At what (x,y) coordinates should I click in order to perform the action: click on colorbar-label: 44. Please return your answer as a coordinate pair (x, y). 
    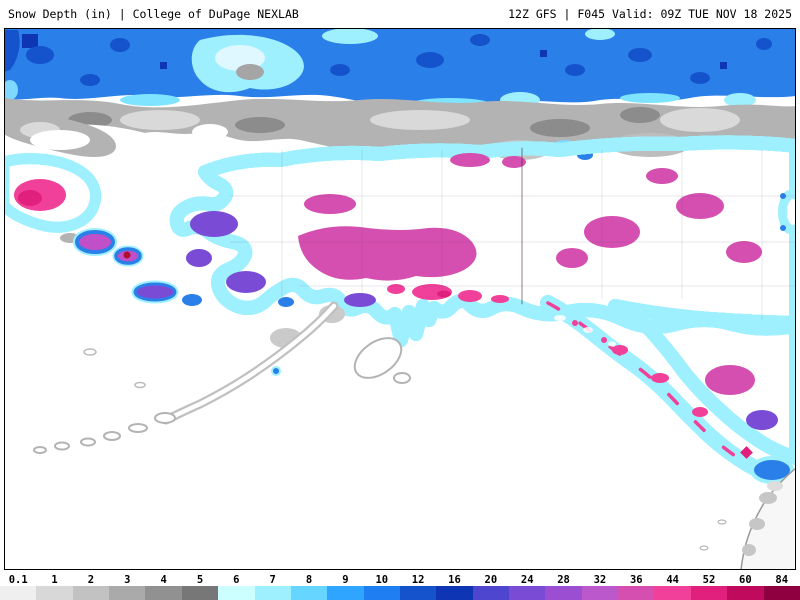
    Looking at the image, I should click on (672, 580).